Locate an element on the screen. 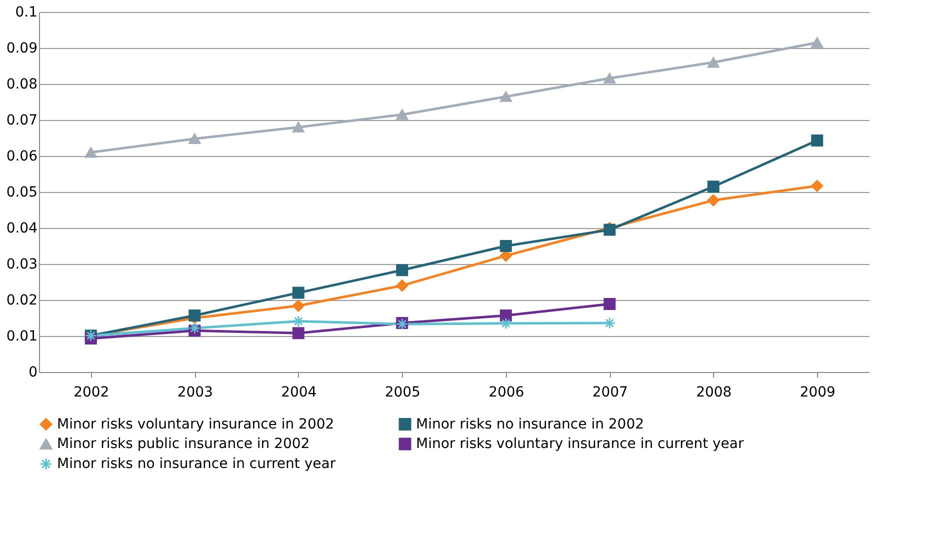  x-tick-label: 2006 is located at coordinates (506, 392).